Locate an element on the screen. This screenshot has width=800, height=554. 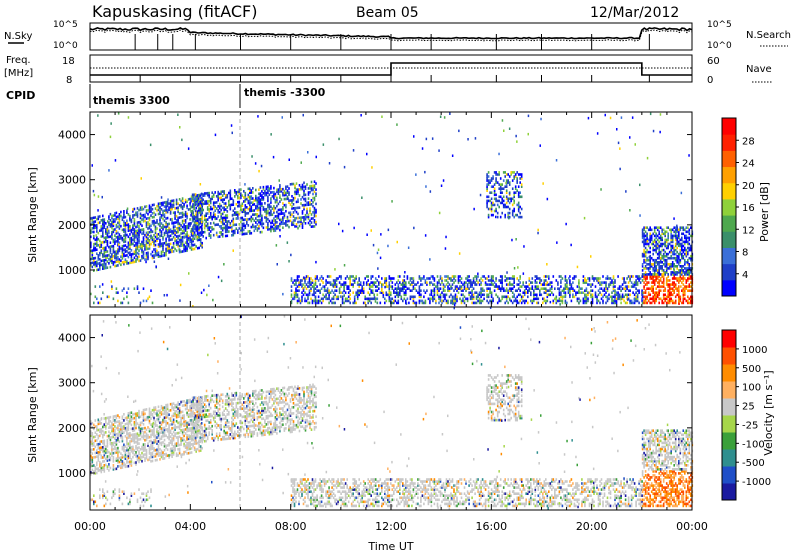
colorbar-swatch is located at coordinates (729, 191).